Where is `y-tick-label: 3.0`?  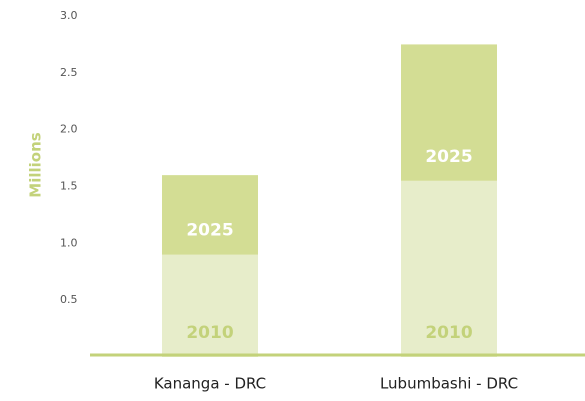
y-tick-label: 3.0 is located at coordinates (69, 15).